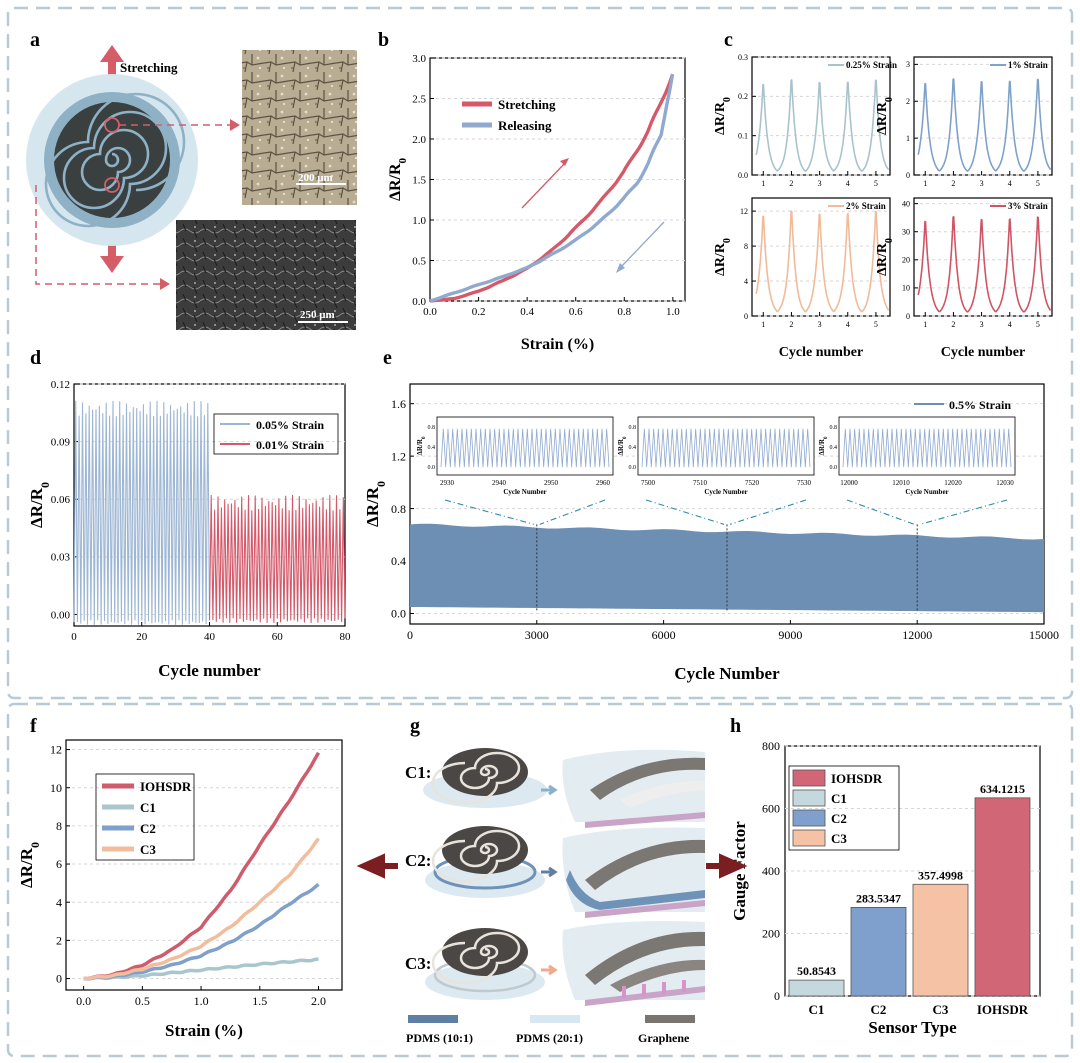 This screenshot has height=1063, width=1080. I want to click on c4-y-tick-label: 40, so click(906, 203).